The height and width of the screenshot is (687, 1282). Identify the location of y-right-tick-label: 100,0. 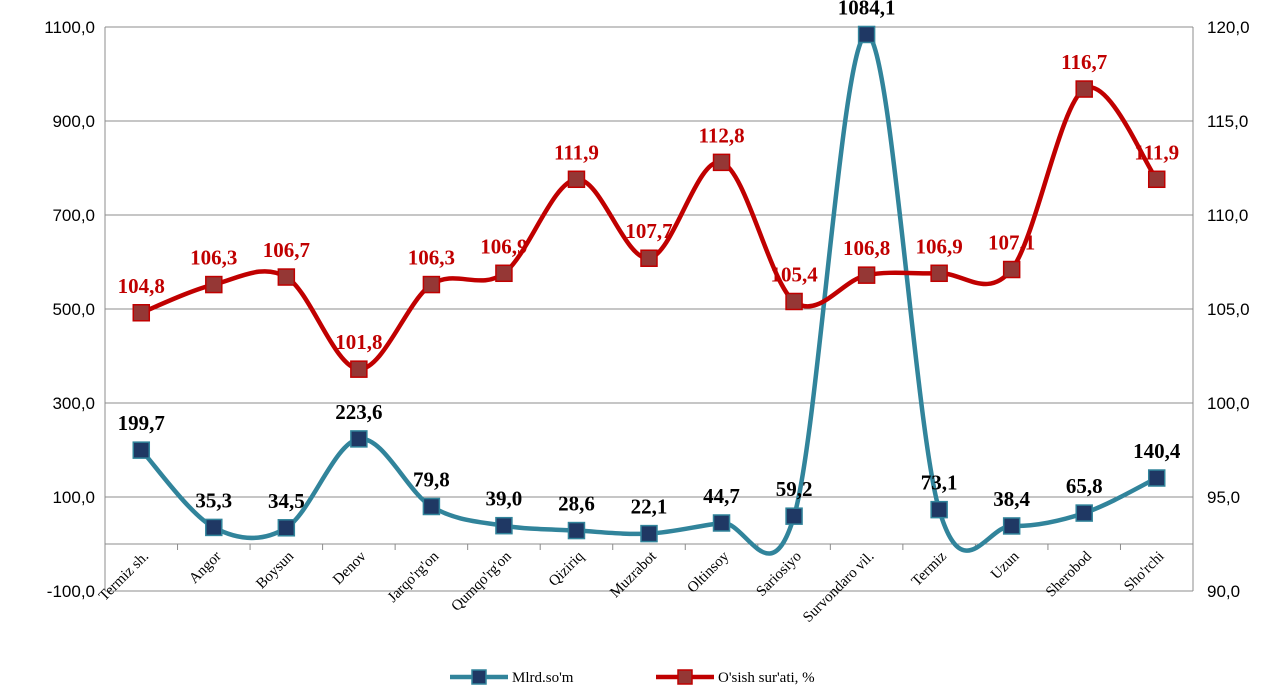
(1228, 403).